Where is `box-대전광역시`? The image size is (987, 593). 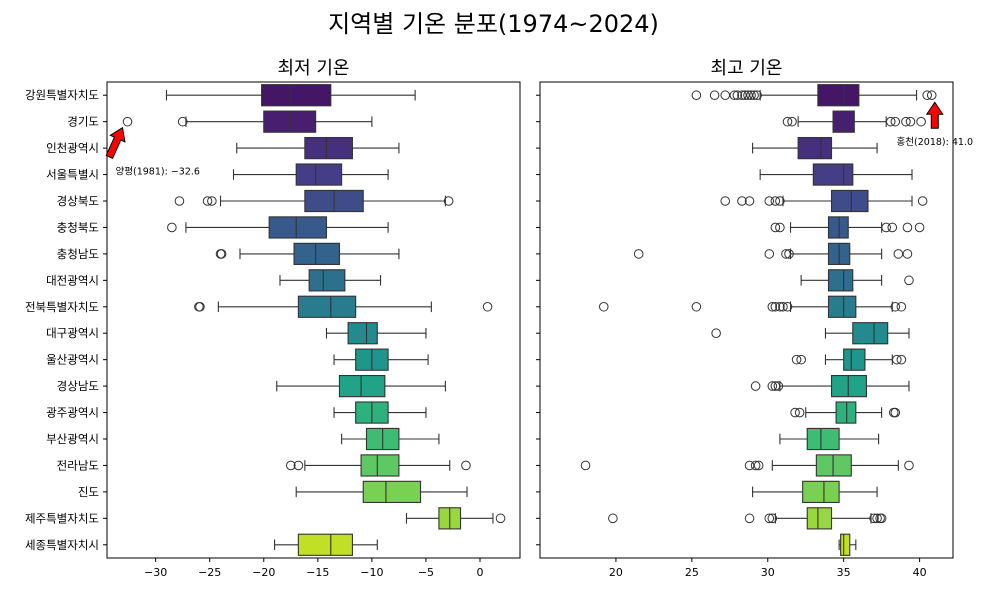 box-대전광역시 is located at coordinates (857, 280).